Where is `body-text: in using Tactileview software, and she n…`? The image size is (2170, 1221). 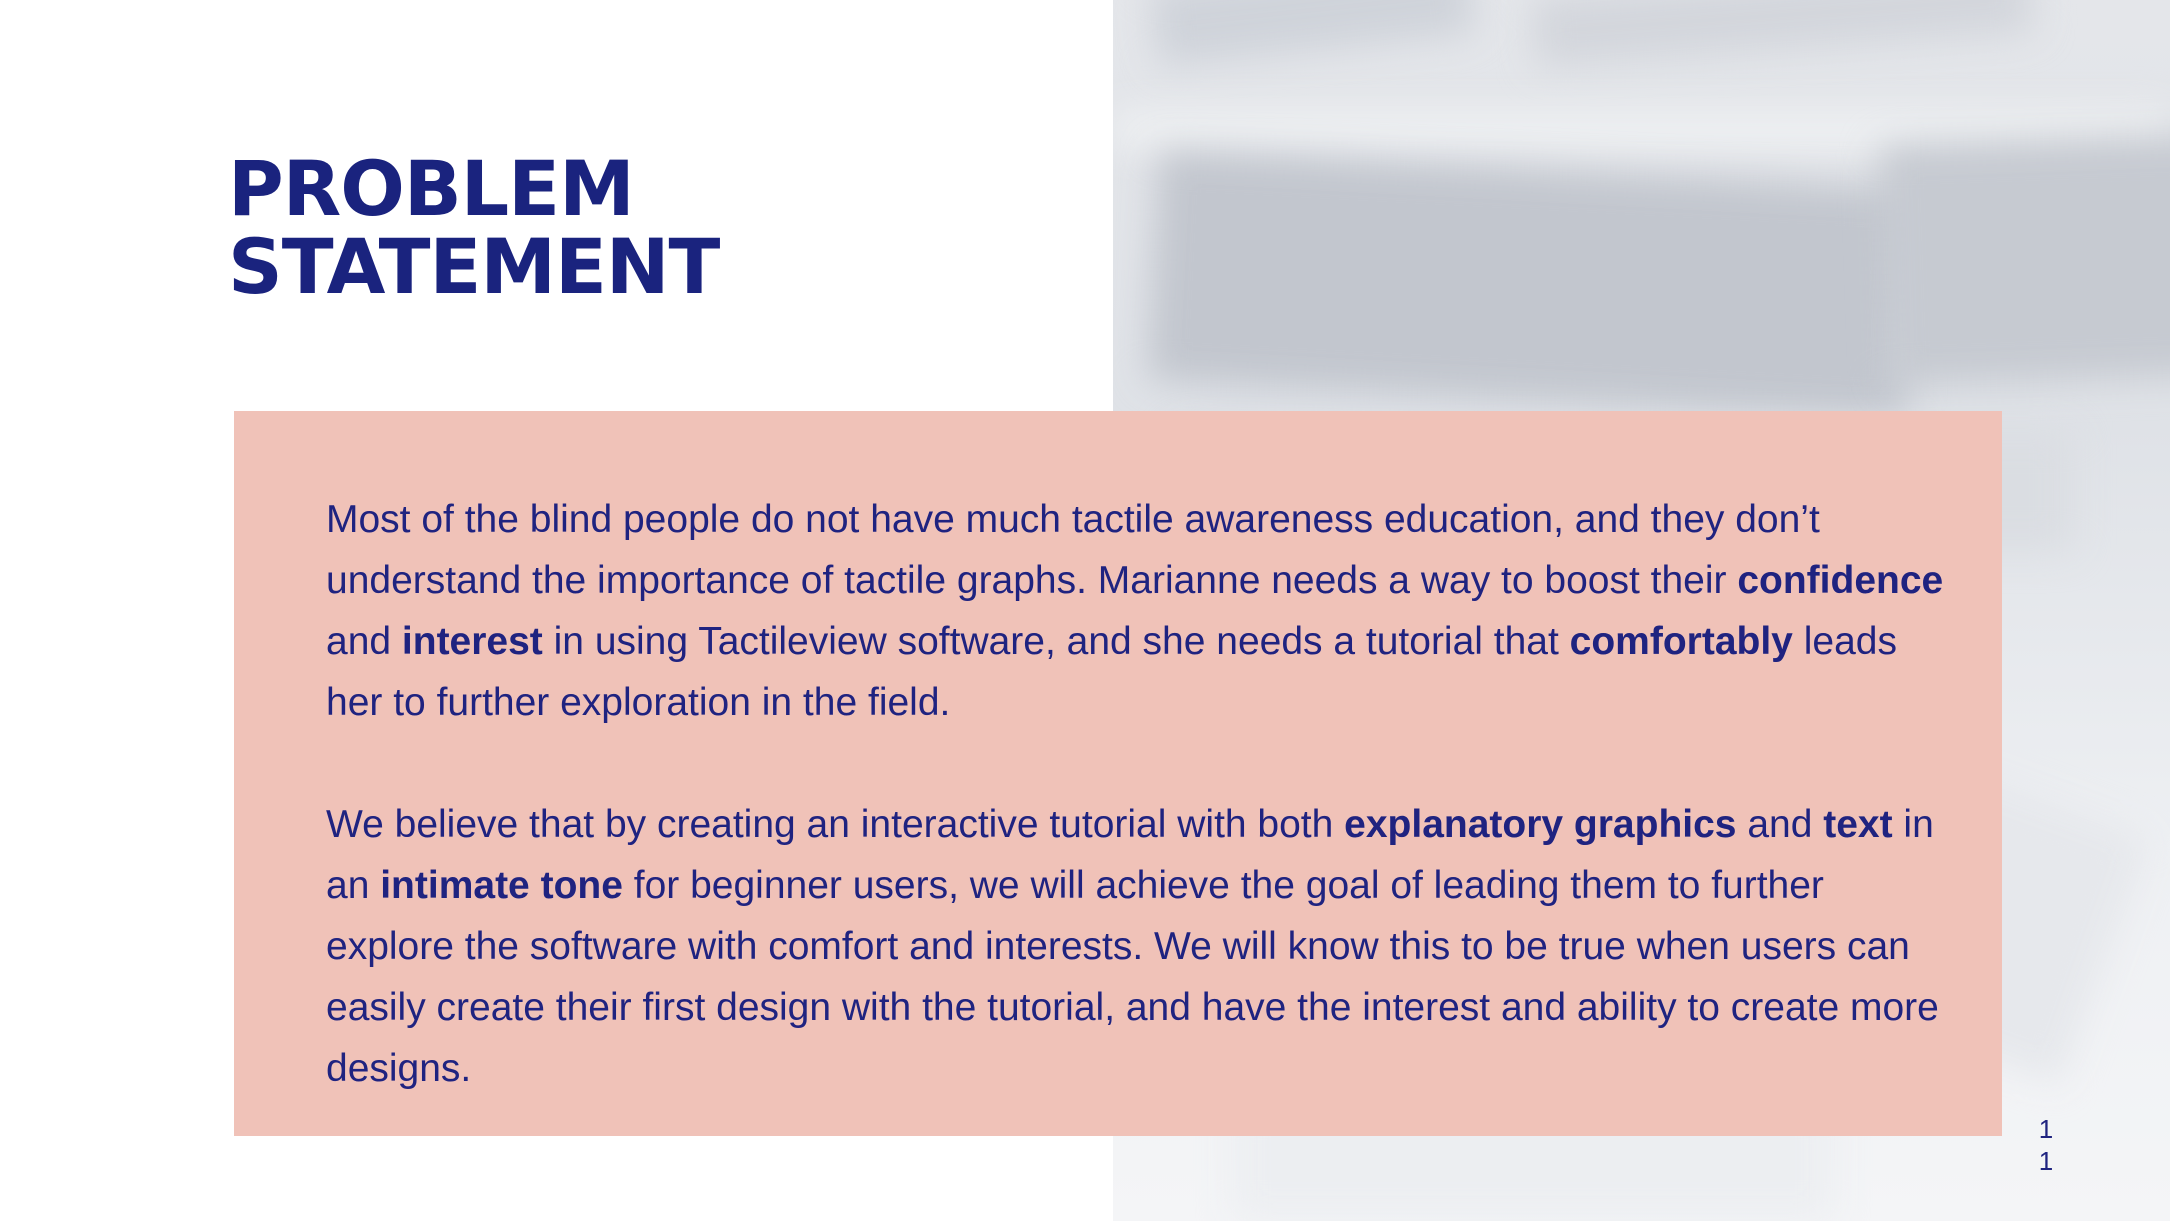 body-text: in using Tactileview software, and she n… is located at coordinates (1056, 641).